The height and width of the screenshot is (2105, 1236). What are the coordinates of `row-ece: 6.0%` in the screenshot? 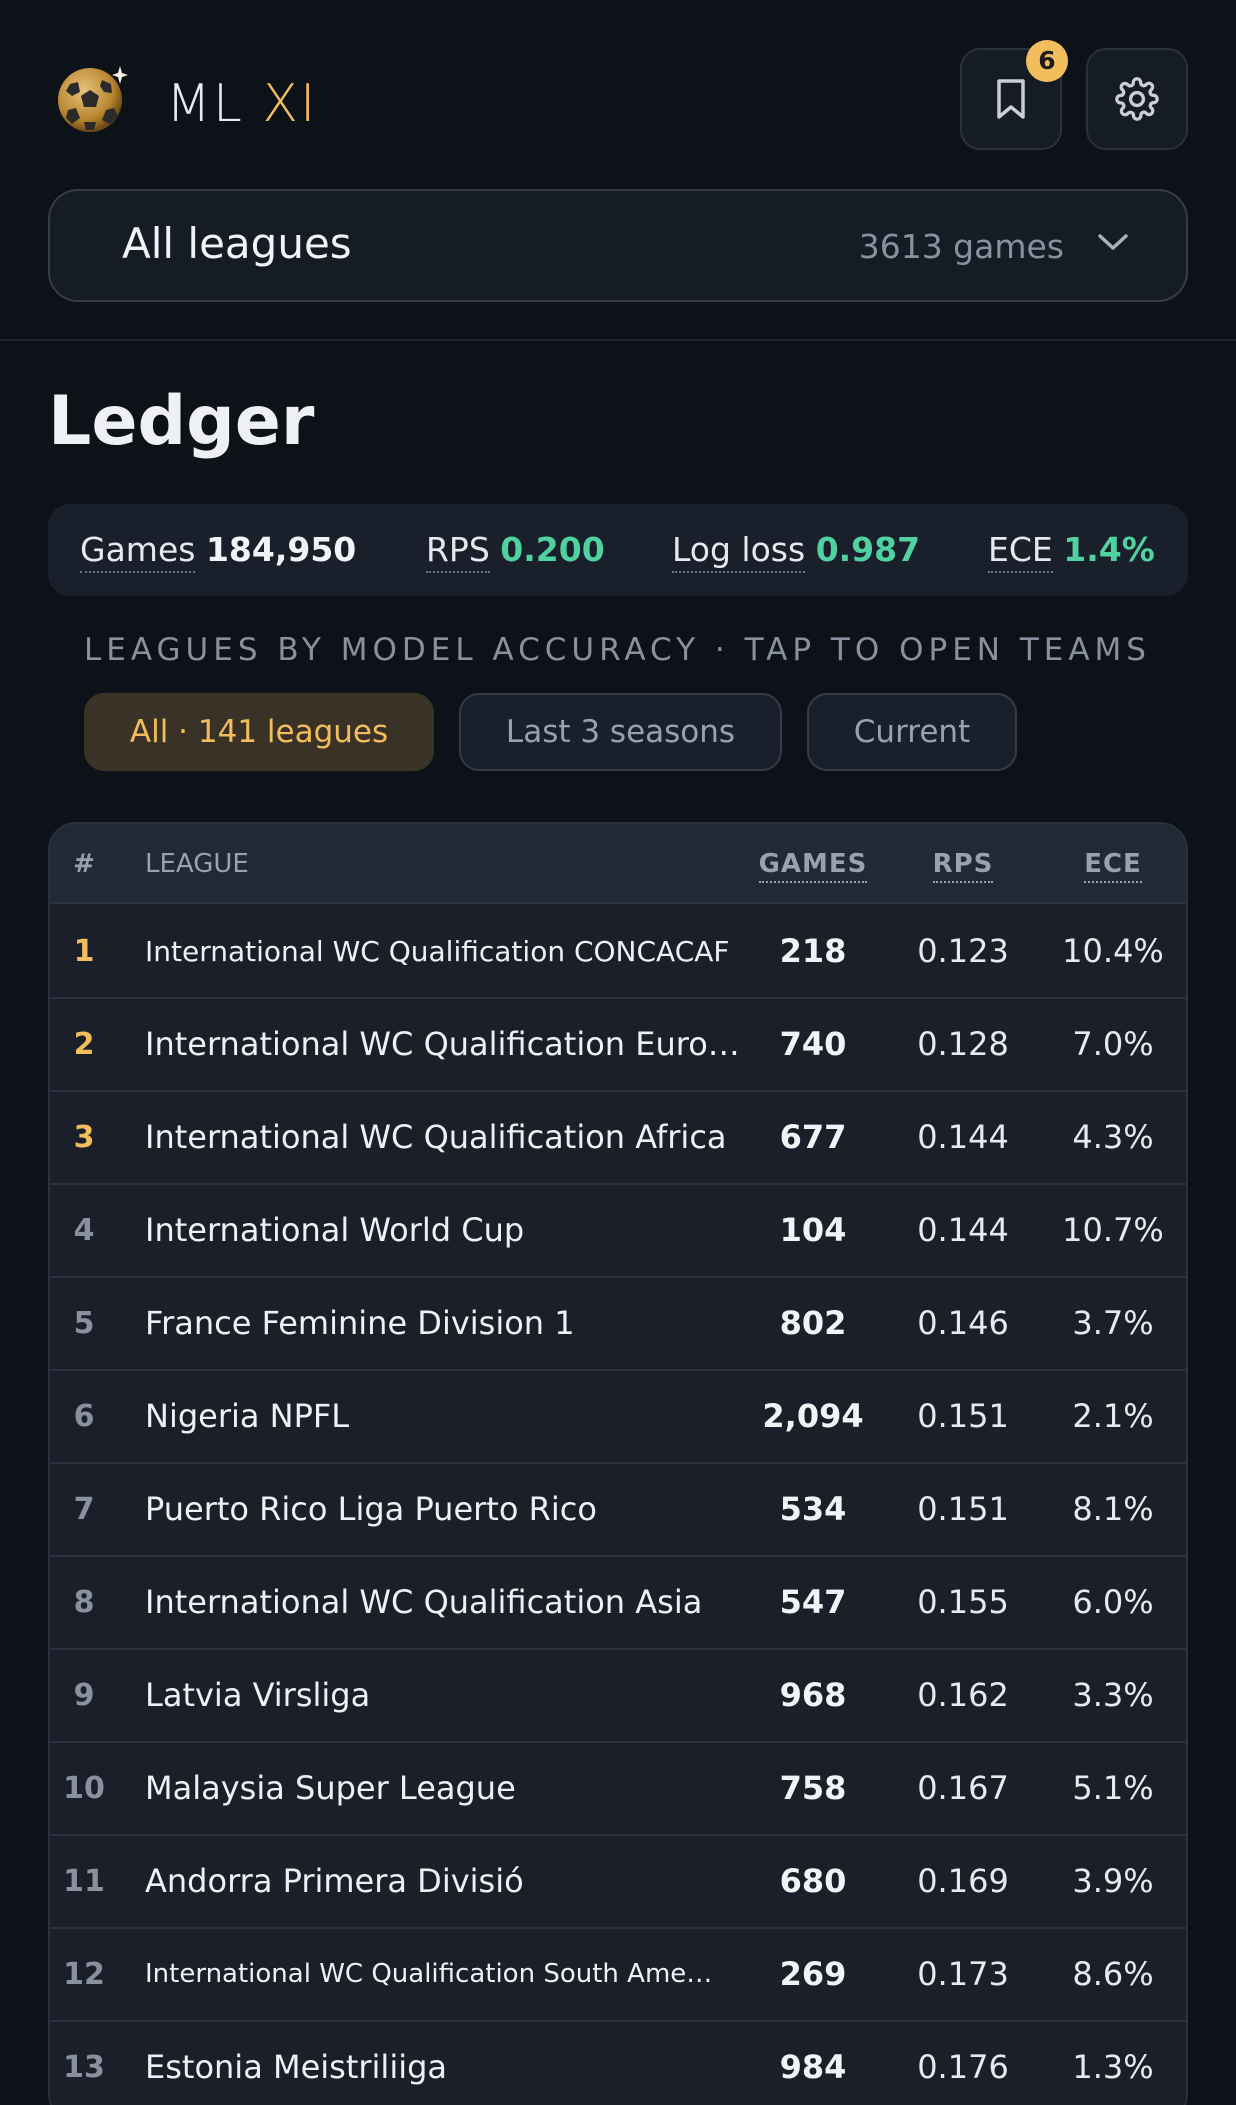 It's located at (1113, 1602).